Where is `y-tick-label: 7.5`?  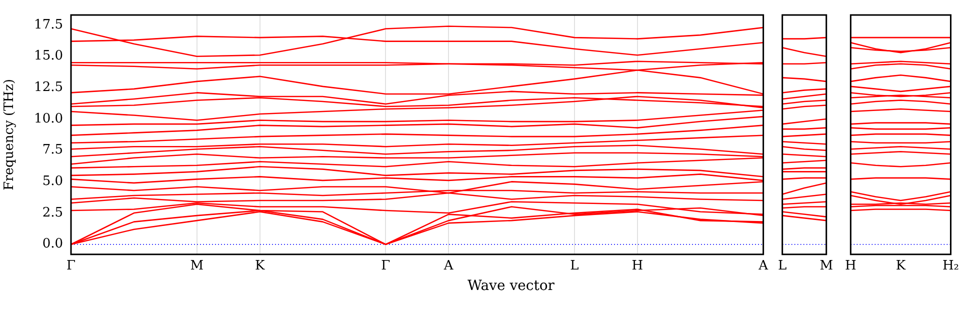 y-tick-label: 7.5 is located at coordinates (52, 150).